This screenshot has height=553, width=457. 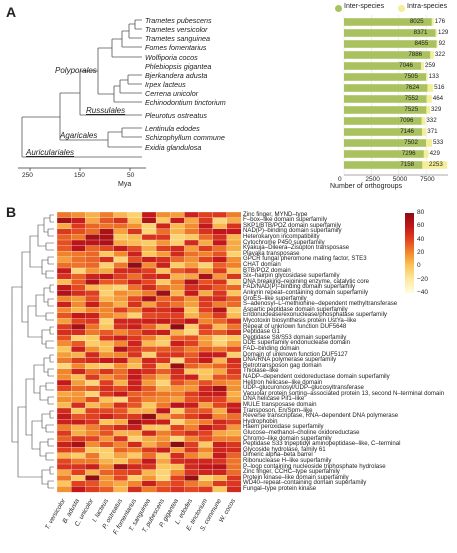 What do you see at coordinates (79, 135) in the screenshot?
I see `clade-agaricales: Agaricales` at bounding box center [79, 135].